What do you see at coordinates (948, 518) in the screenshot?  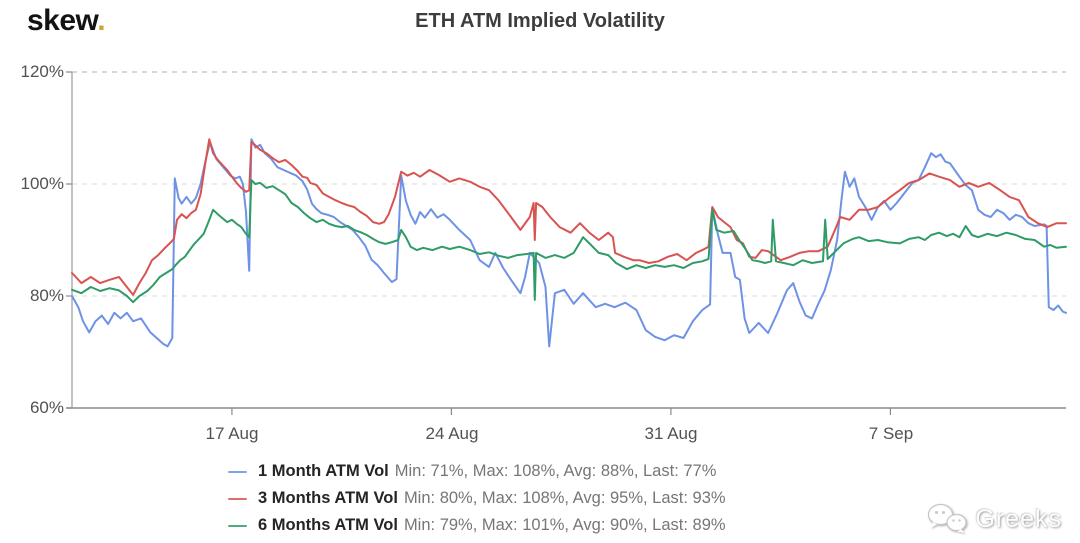 I see `wechat-icon` at bounding box center [948, 518].